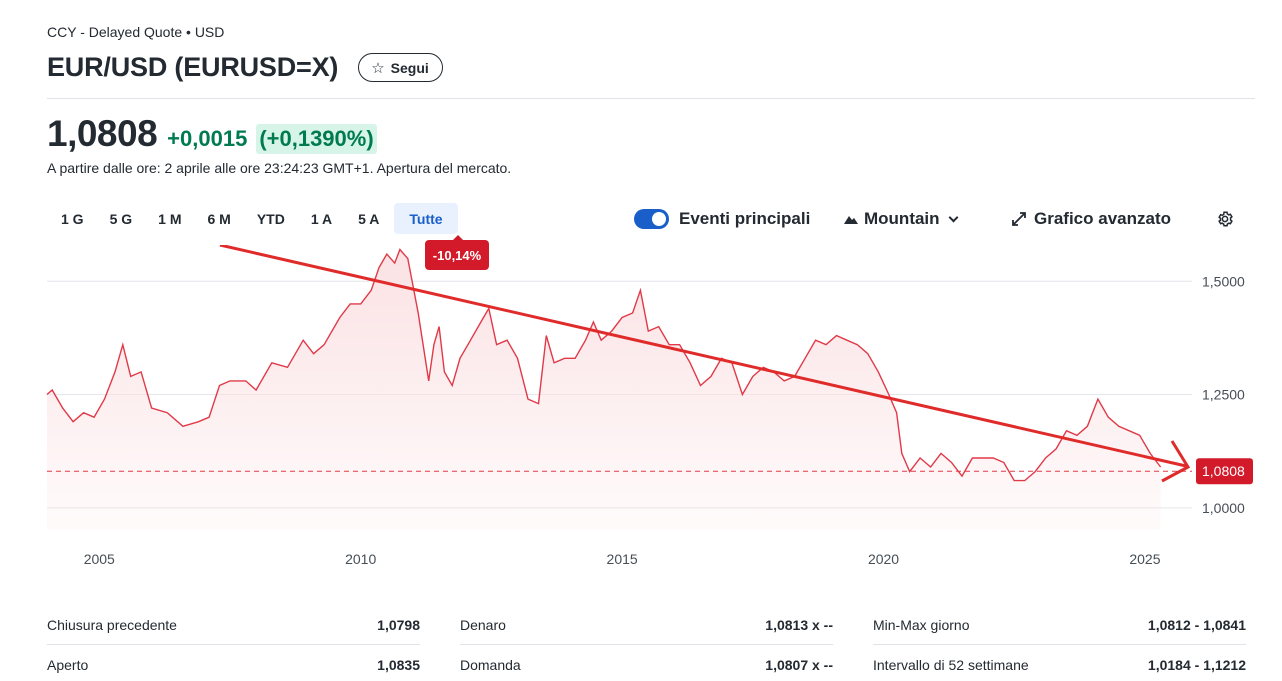  Describe the element at coordinates (233, 625) in the screenshot. I see `stat-row: Chiusura precedente 1,0798` at that location.